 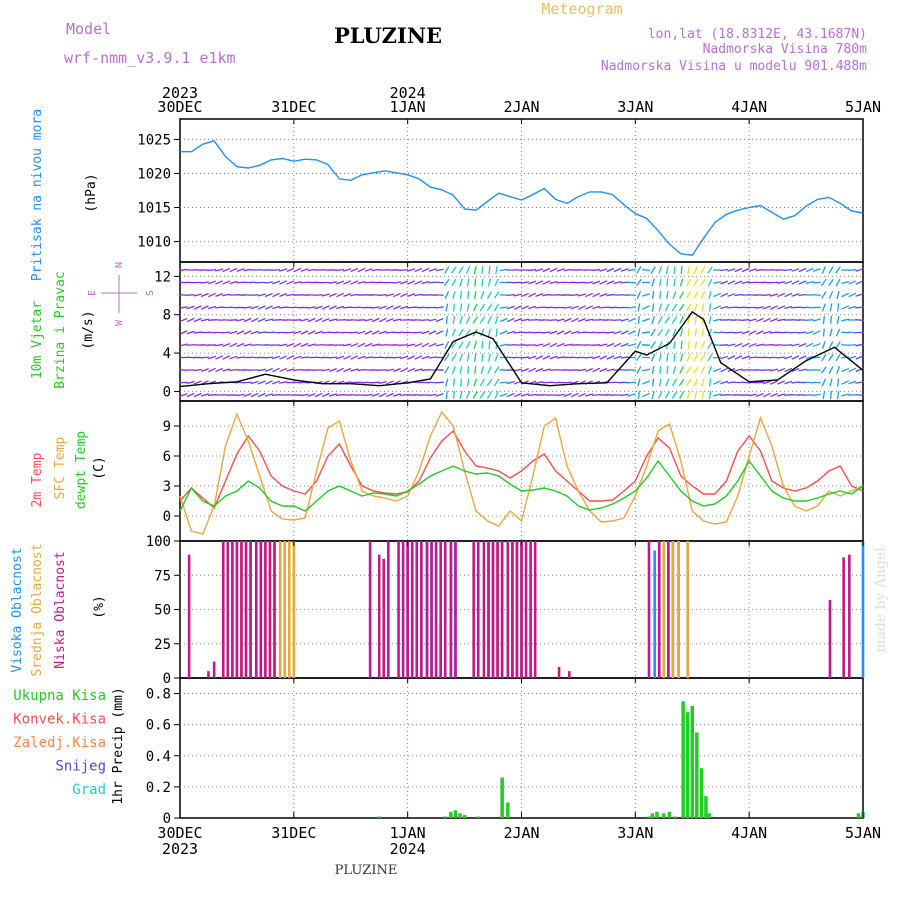 I want to click on pressure-ytick-label: 1015, so click(x=154, y=209).